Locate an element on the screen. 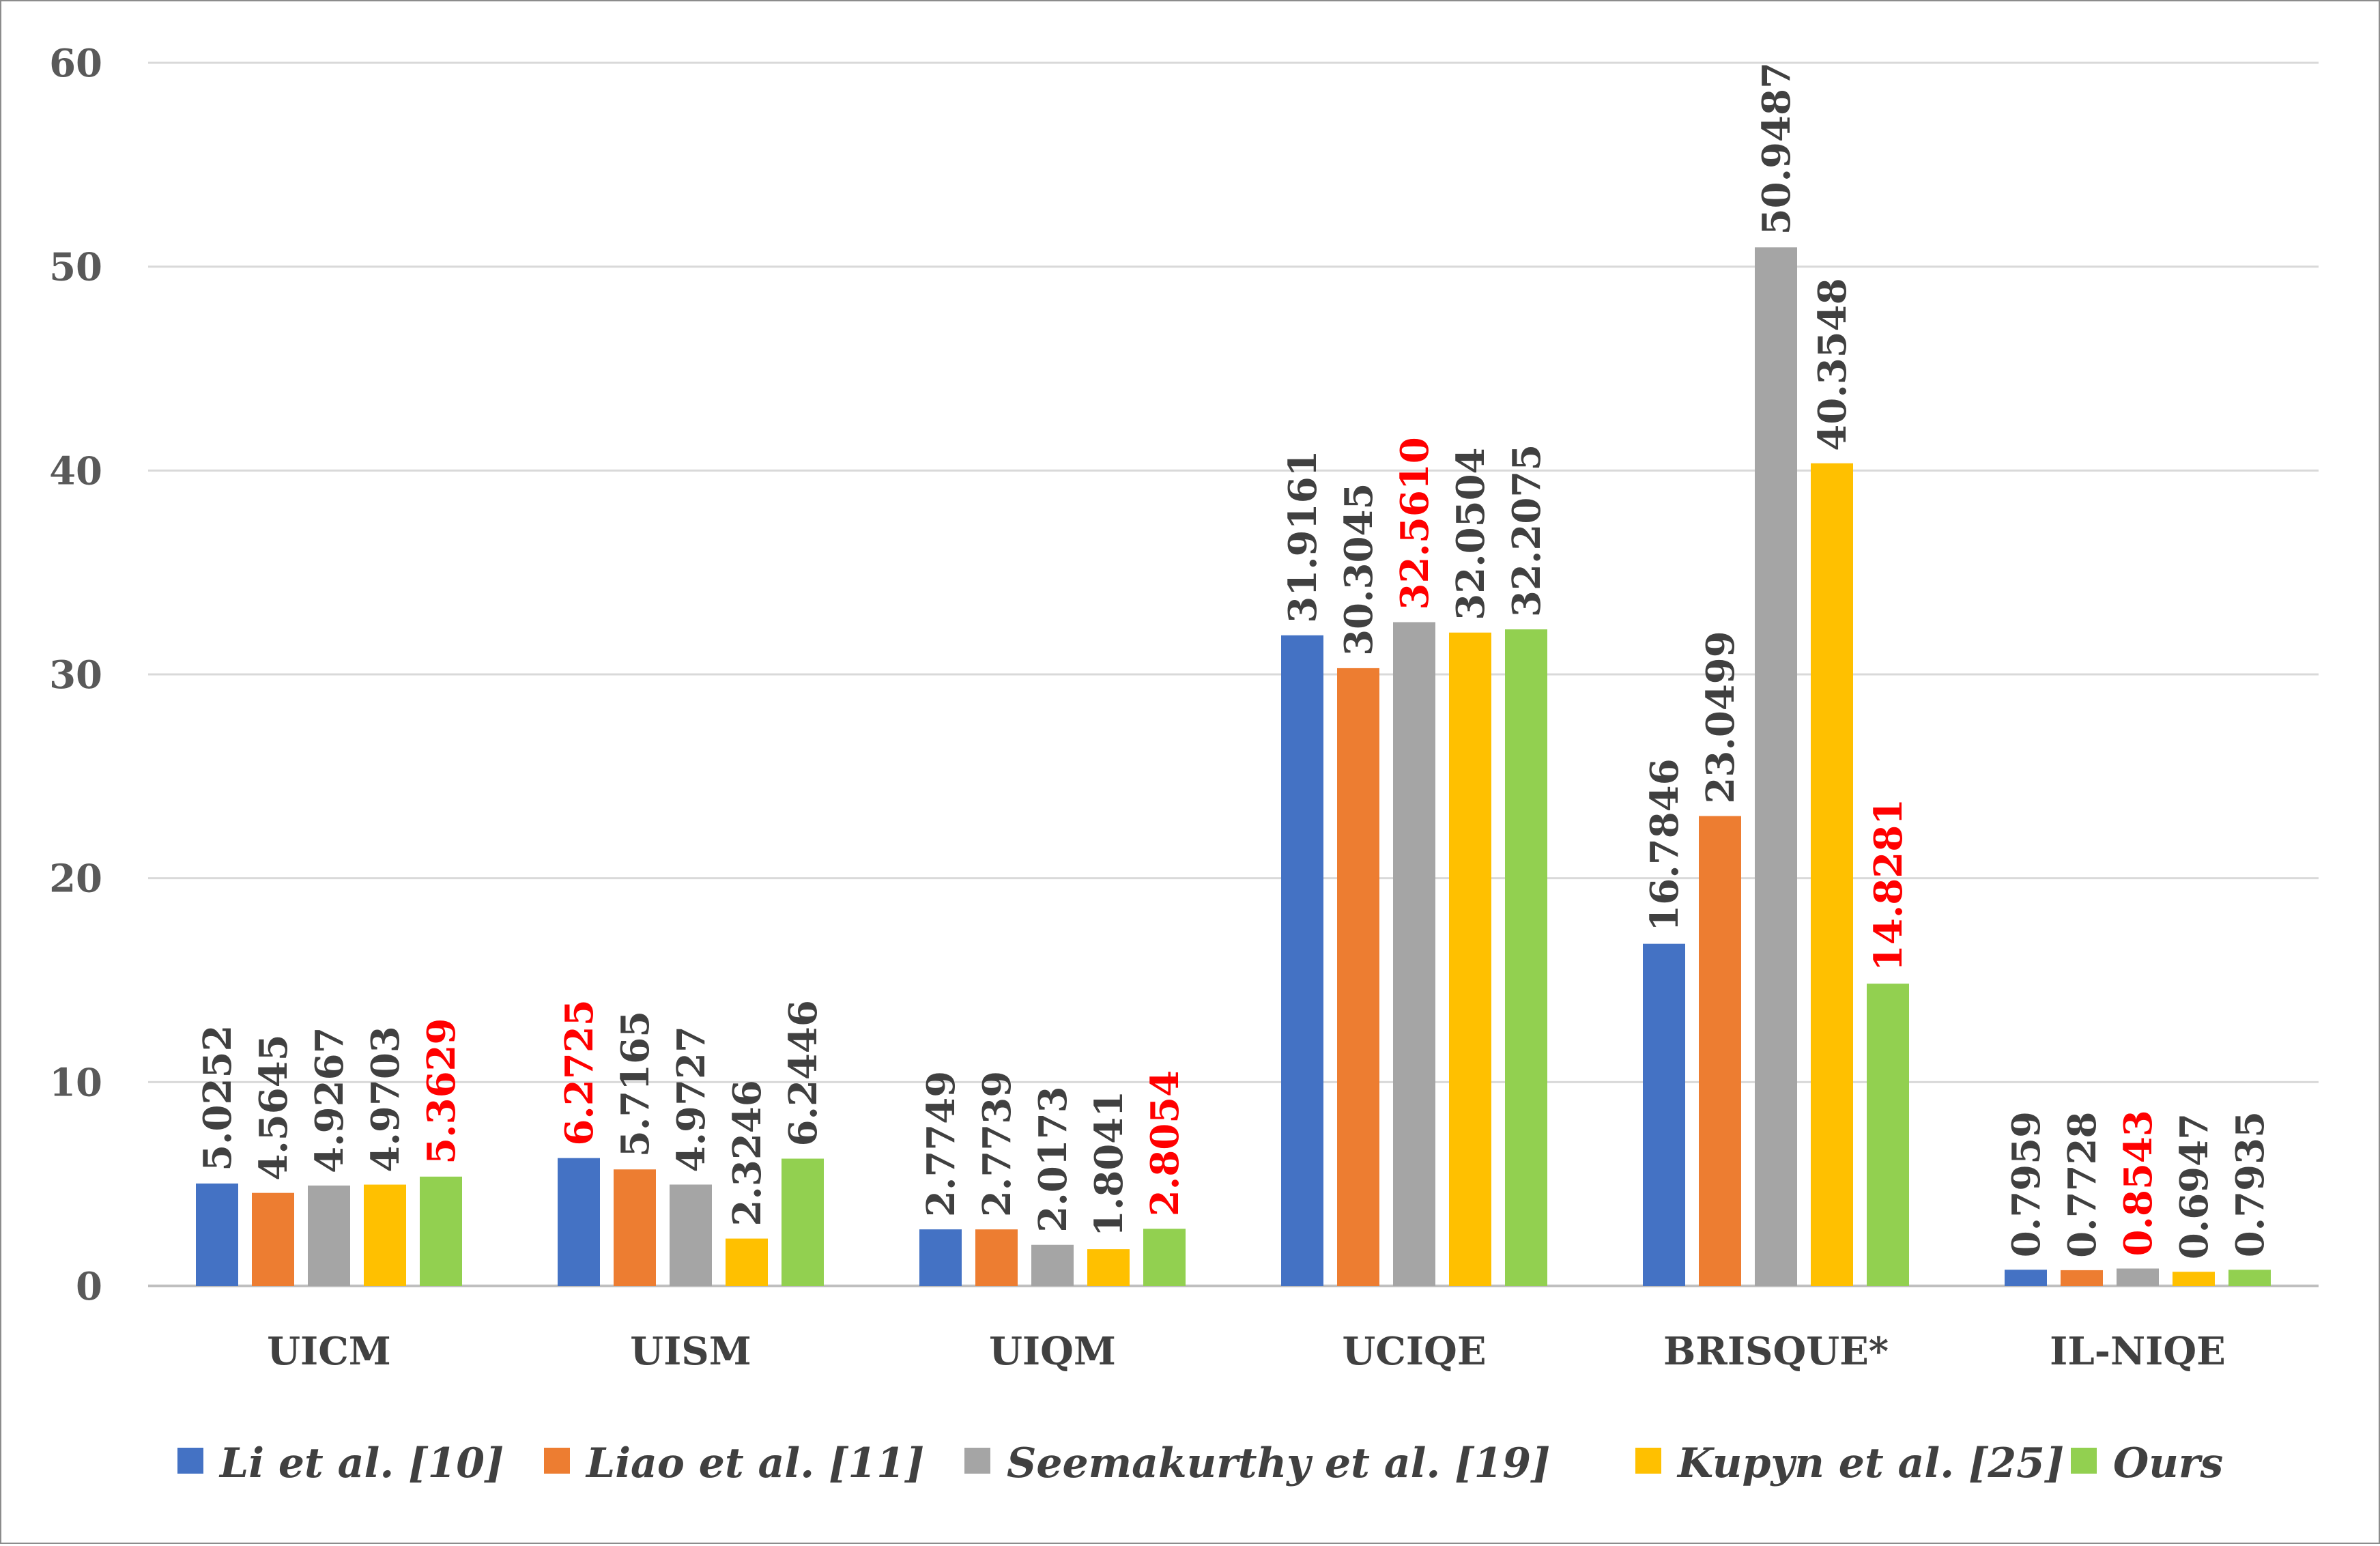  data-label: 5.7165 is located at coordinates (635, 1084).